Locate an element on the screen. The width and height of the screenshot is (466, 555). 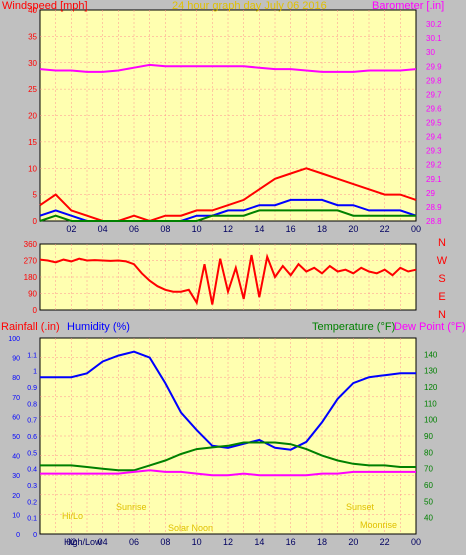
barometer-tick-label: 29.6 is located at coordinates (434, 108).